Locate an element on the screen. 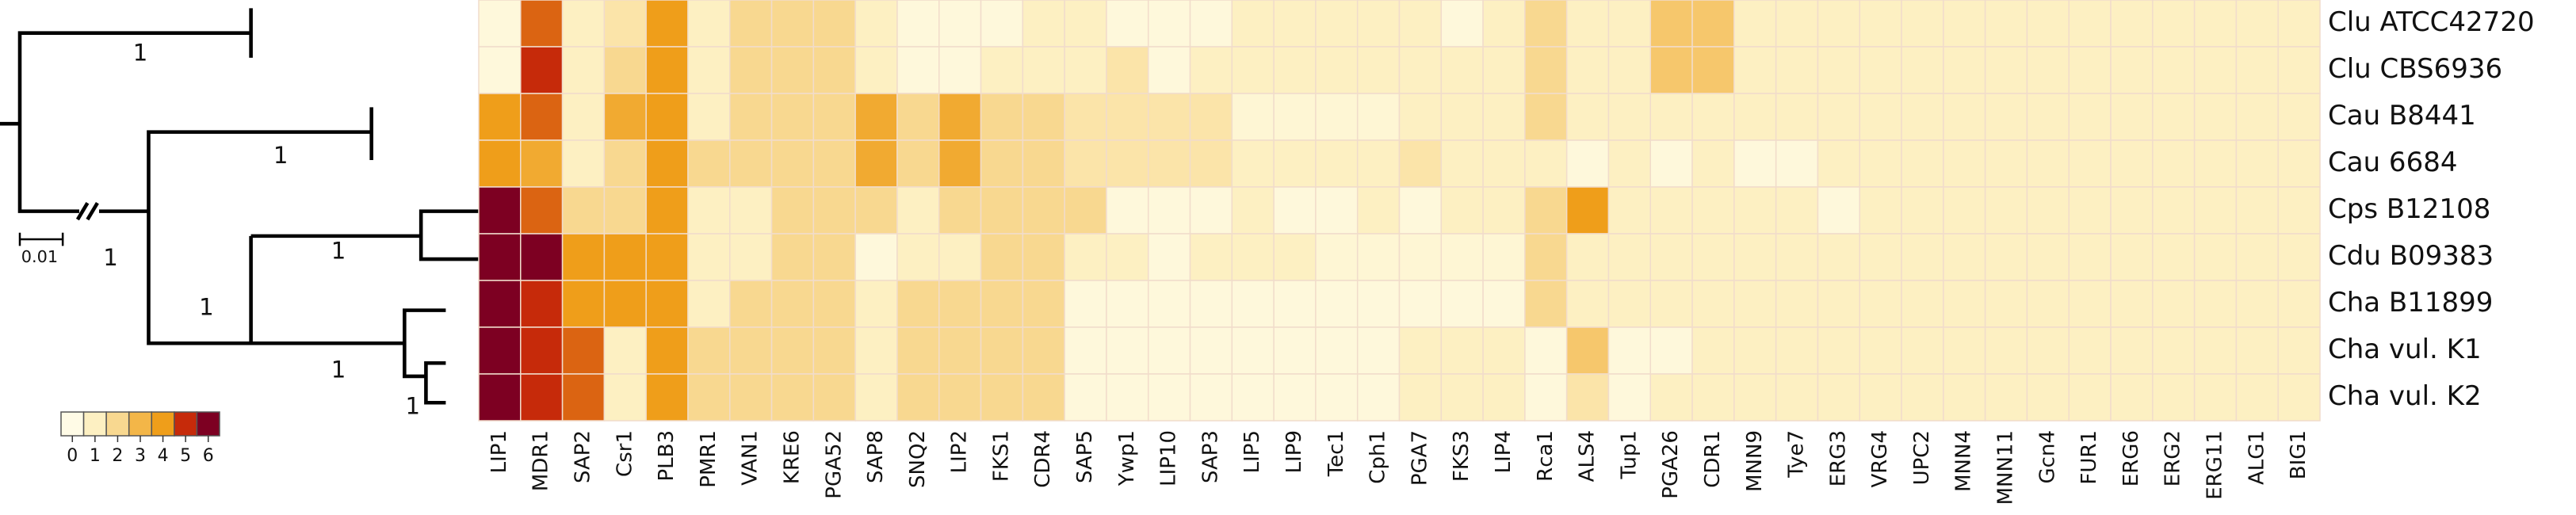 This screenshot has width=2576, height=515. column-label: Tup1 is located at coordinates (1629, 454).